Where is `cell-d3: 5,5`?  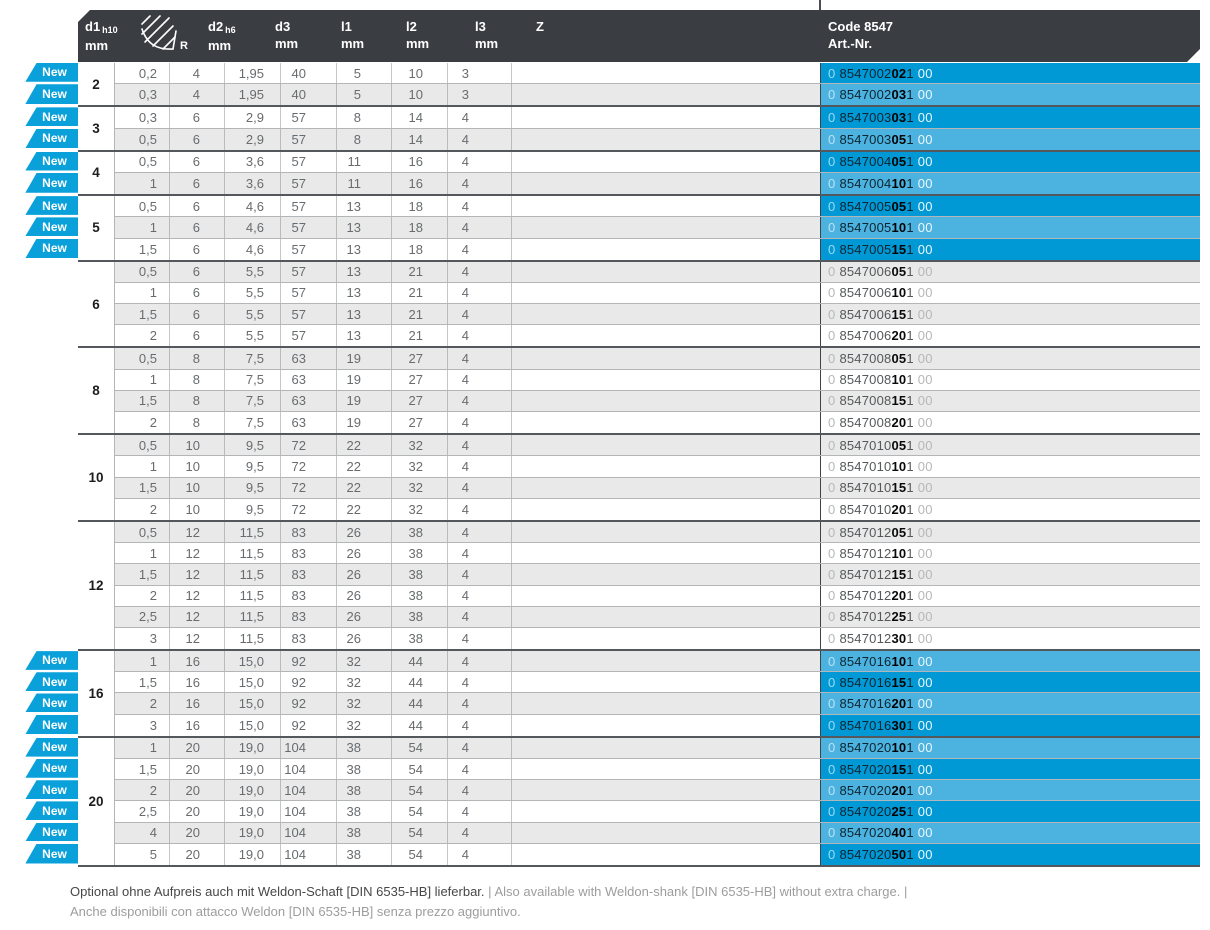
cell-d3: 5,5 is located at coordinates (253, 314).